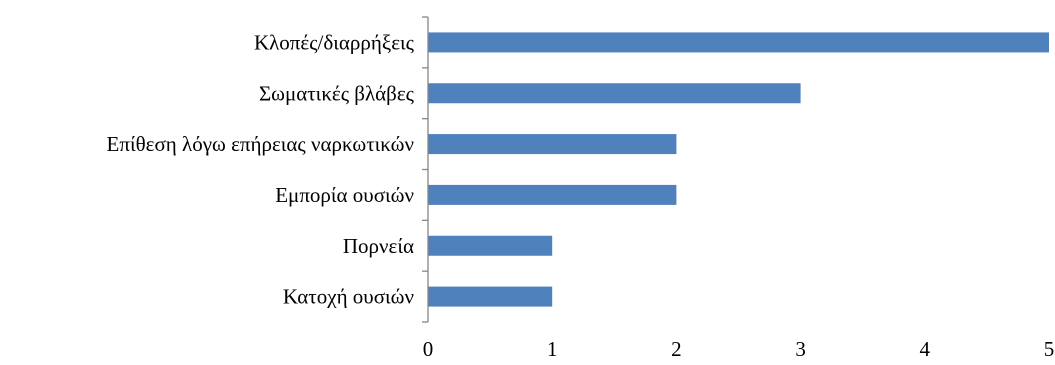 The width and height of the screenshot is (1055, 365). I want to click on y-axis-ticks, so click(425, 169).